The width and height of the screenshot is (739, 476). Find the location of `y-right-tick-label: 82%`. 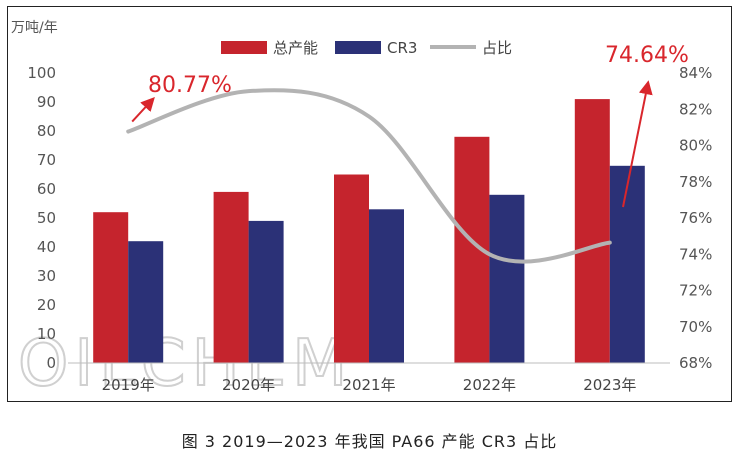

y-right-tick-label: 82% is located at coordinates (695, 109).